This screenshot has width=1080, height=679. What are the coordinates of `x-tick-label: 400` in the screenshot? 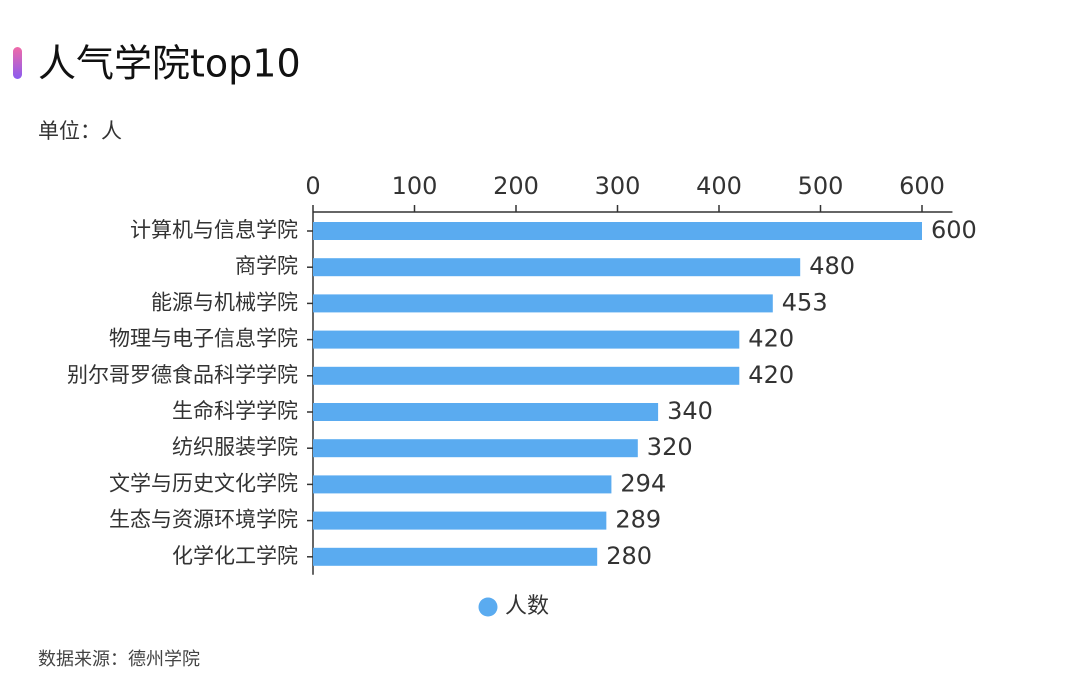 It's located at (719, 186).